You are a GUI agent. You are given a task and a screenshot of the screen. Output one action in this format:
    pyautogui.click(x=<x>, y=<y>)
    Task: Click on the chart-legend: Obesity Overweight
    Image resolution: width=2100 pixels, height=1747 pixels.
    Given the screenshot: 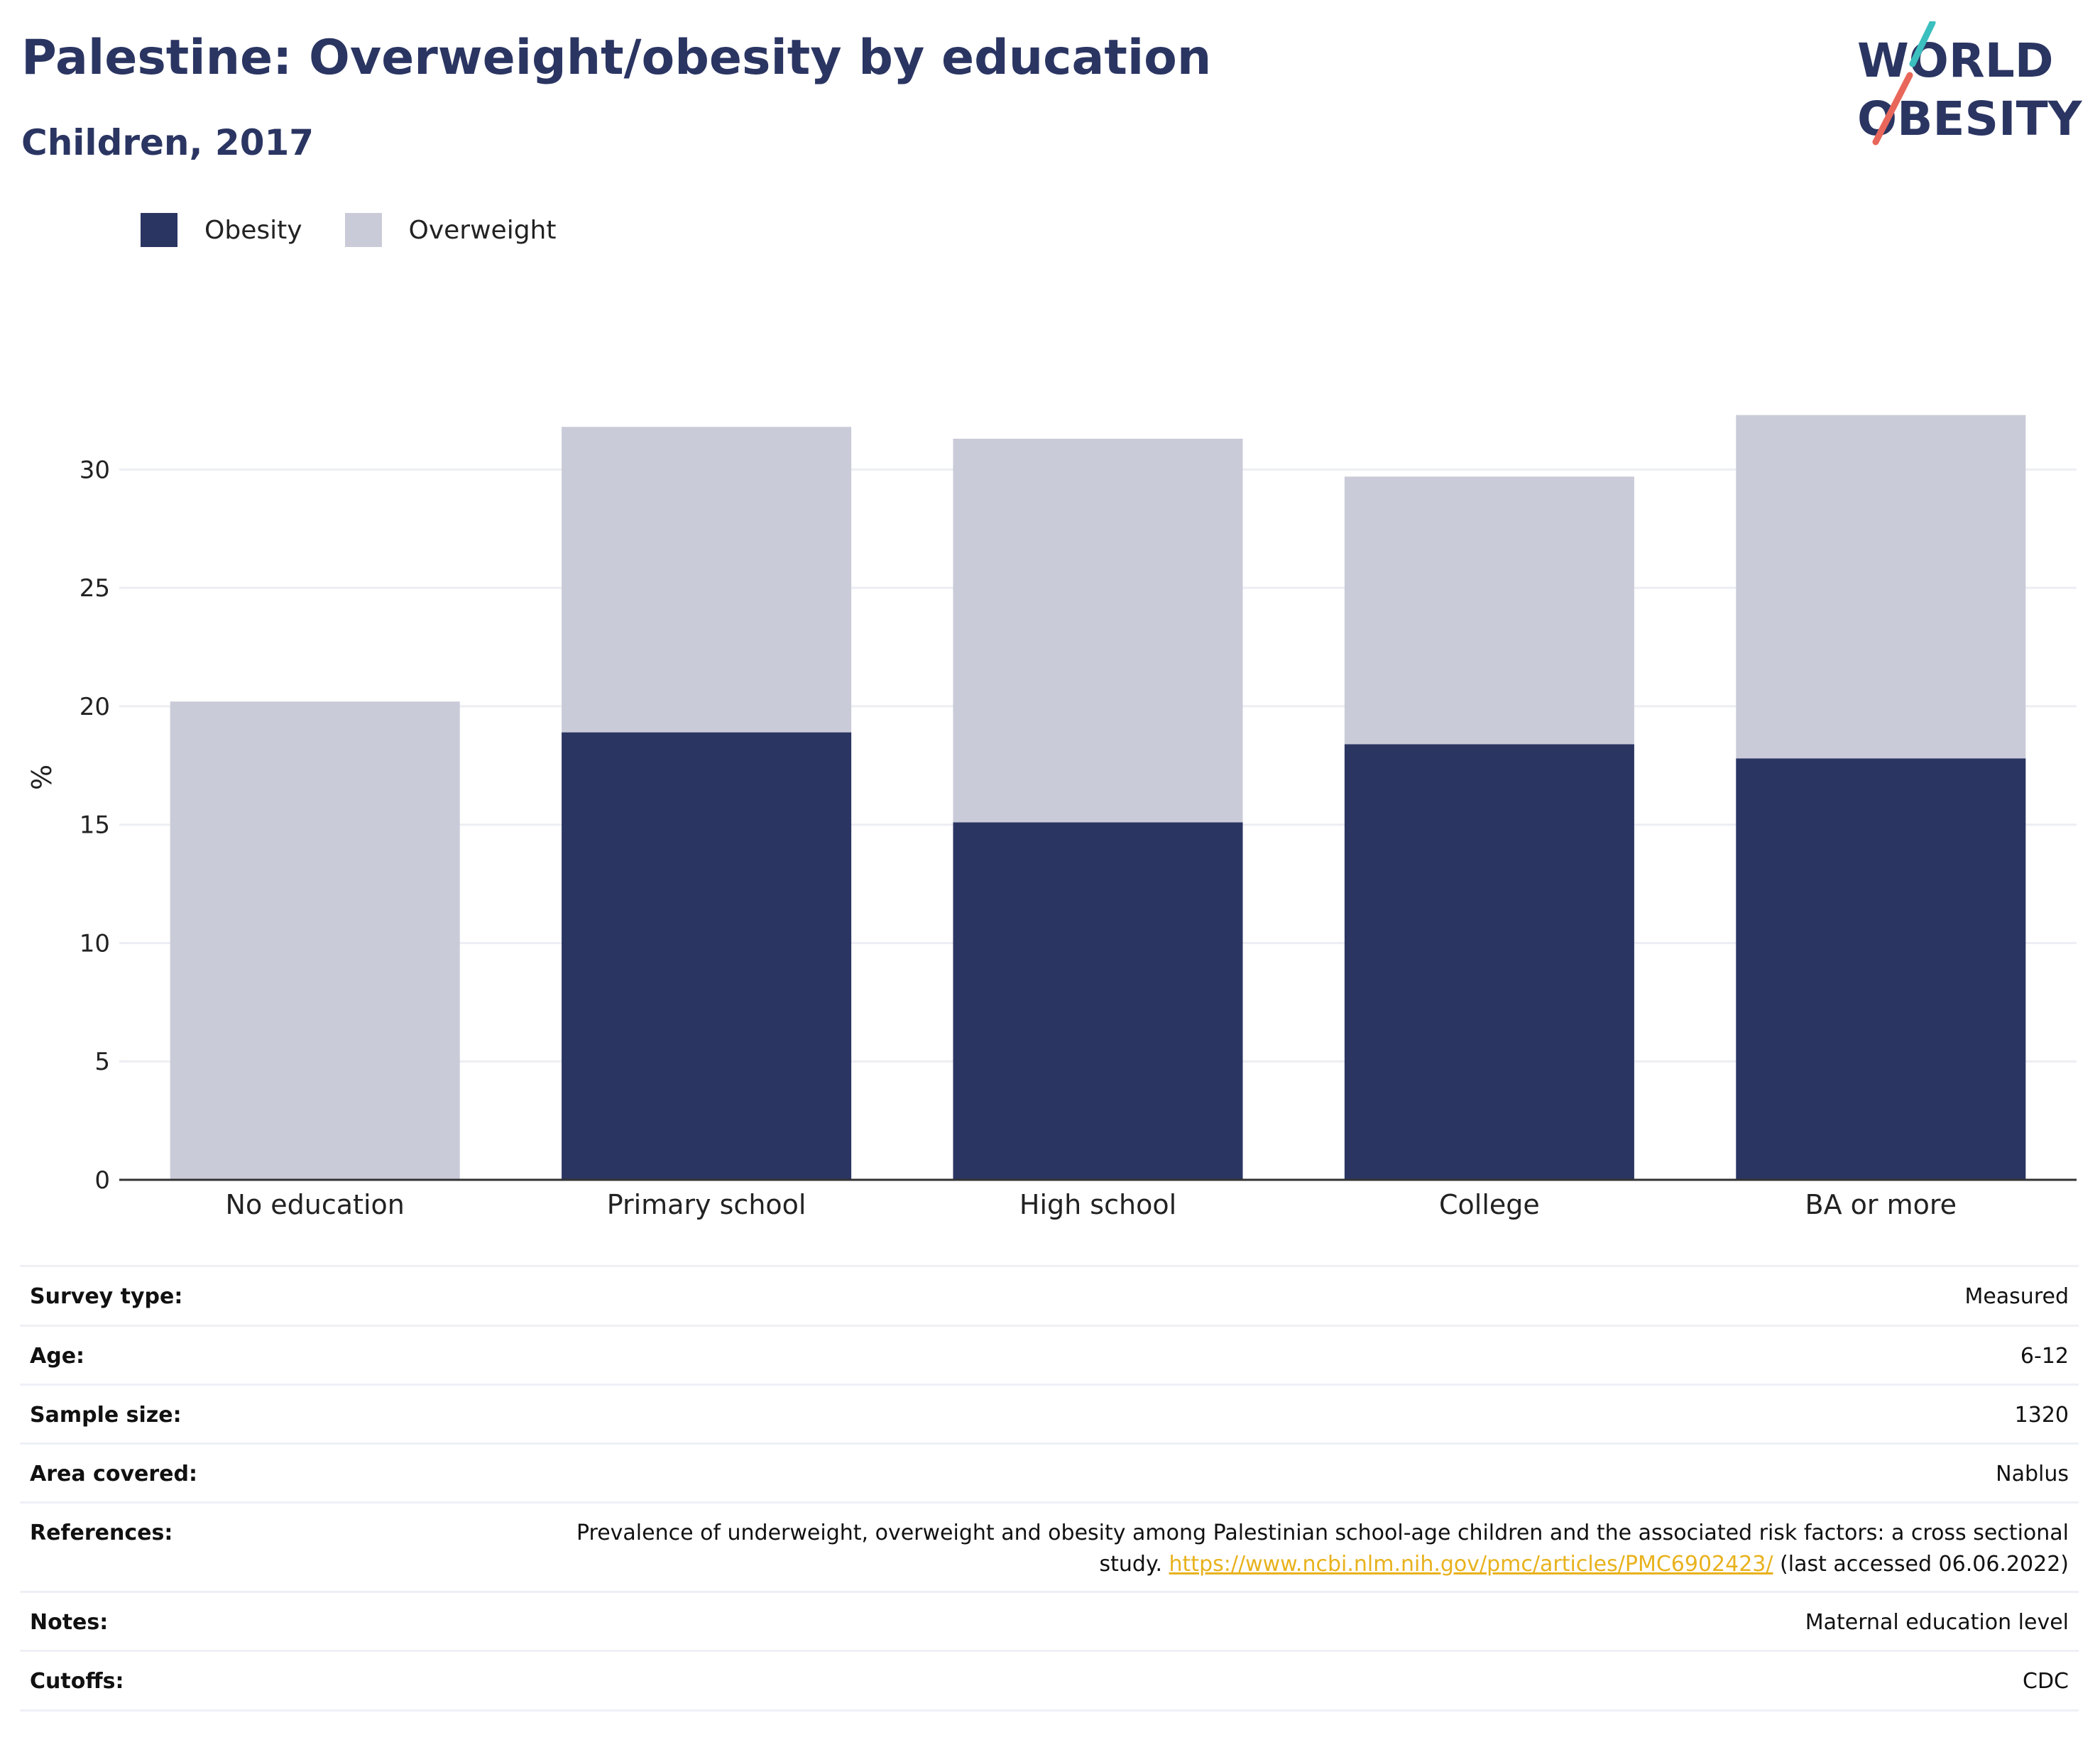 What is the action you would take?
    pyautogui.click(x=369, y=230)
    